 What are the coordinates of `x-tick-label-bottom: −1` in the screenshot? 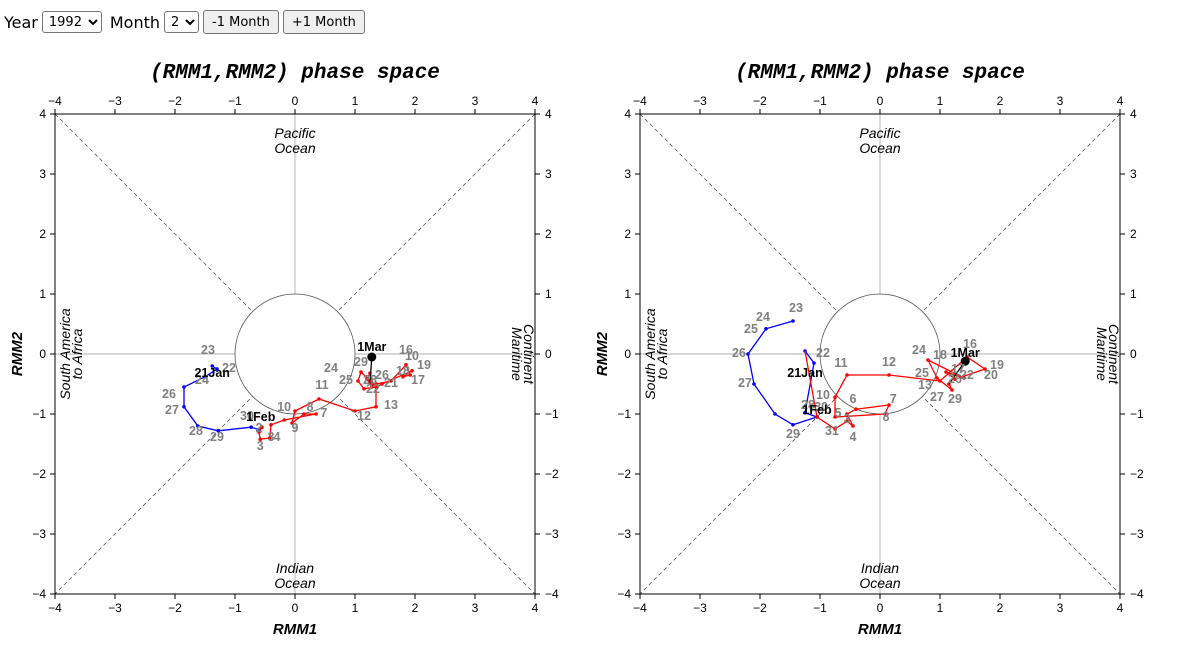 It's located at (235, 608).